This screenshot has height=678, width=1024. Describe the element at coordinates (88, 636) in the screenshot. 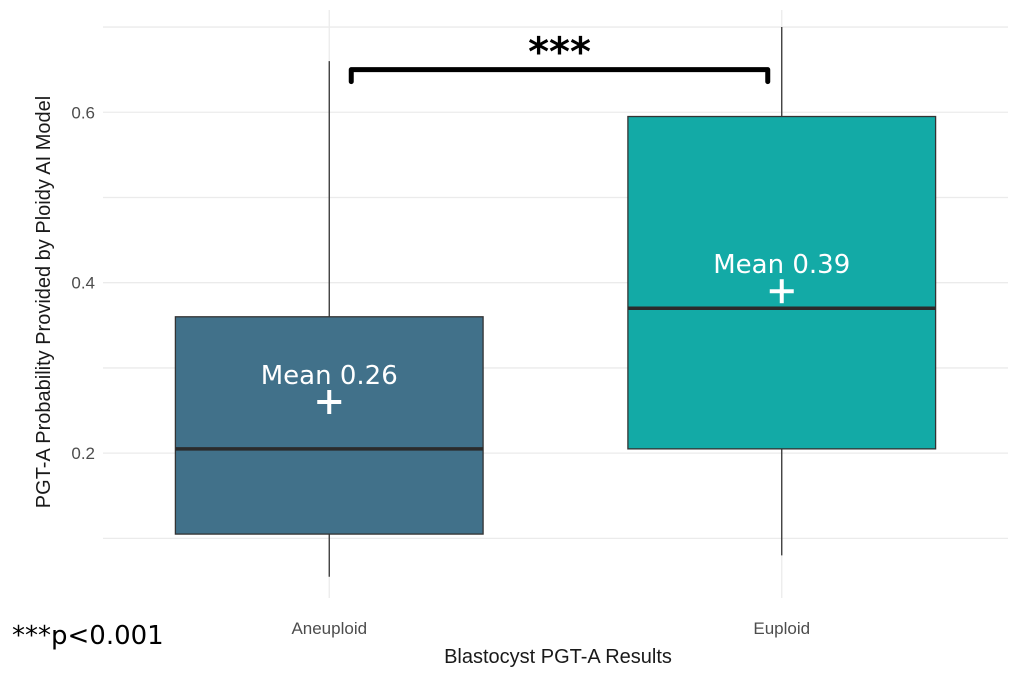

I see `significance-footnote: ***p<0.001` at that location.